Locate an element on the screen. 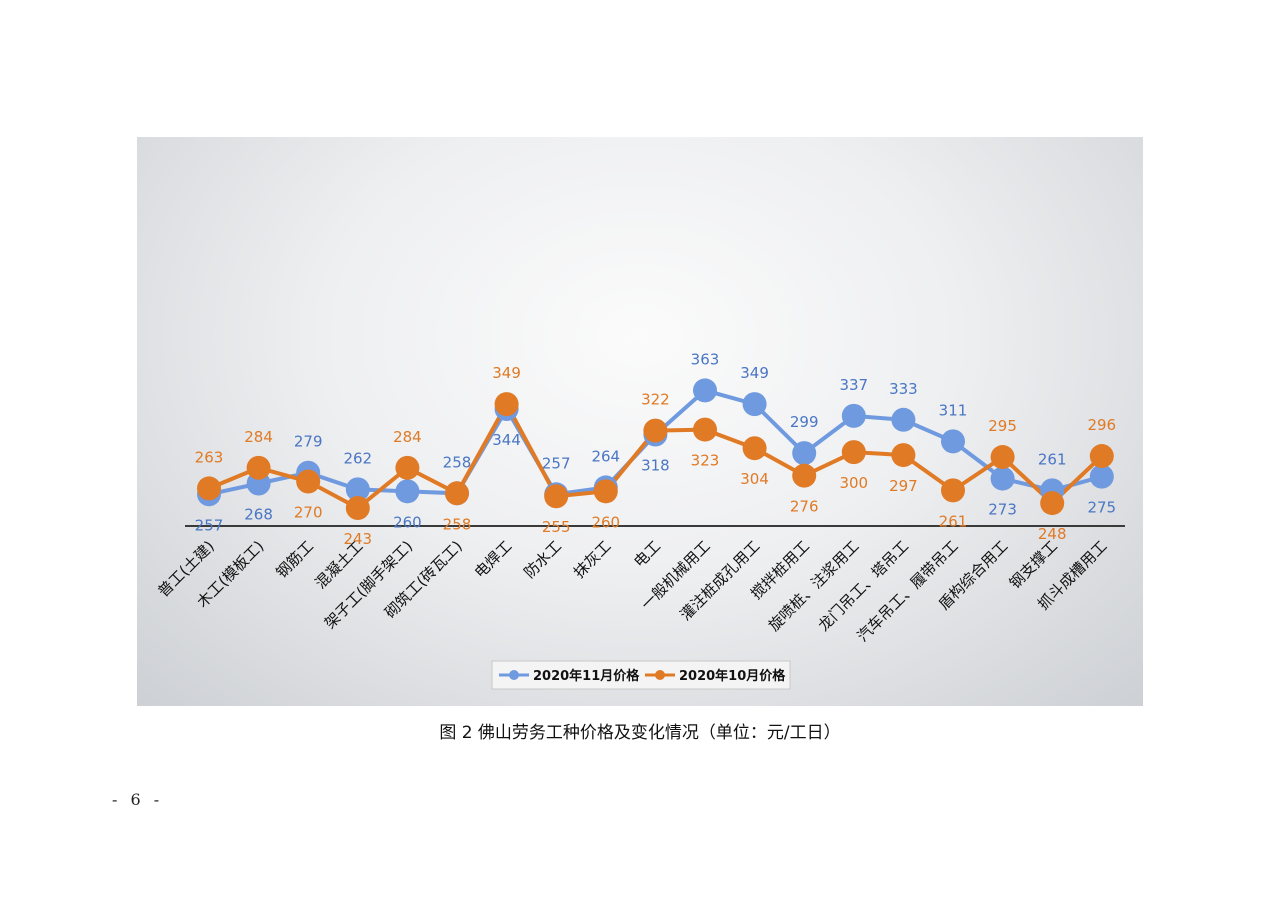  x-tick-label: 电工 is located at coordinates (647, 554).